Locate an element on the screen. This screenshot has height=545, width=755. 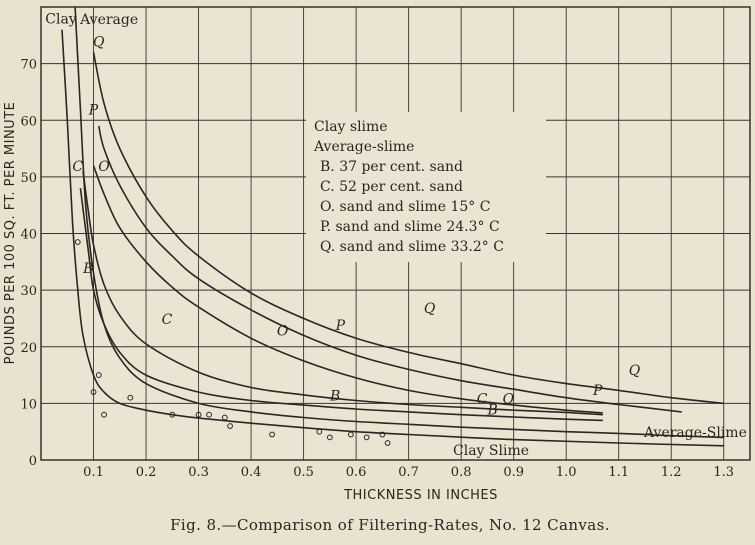
x-tick-label: 0.4 is located at coordinates (251, 472).